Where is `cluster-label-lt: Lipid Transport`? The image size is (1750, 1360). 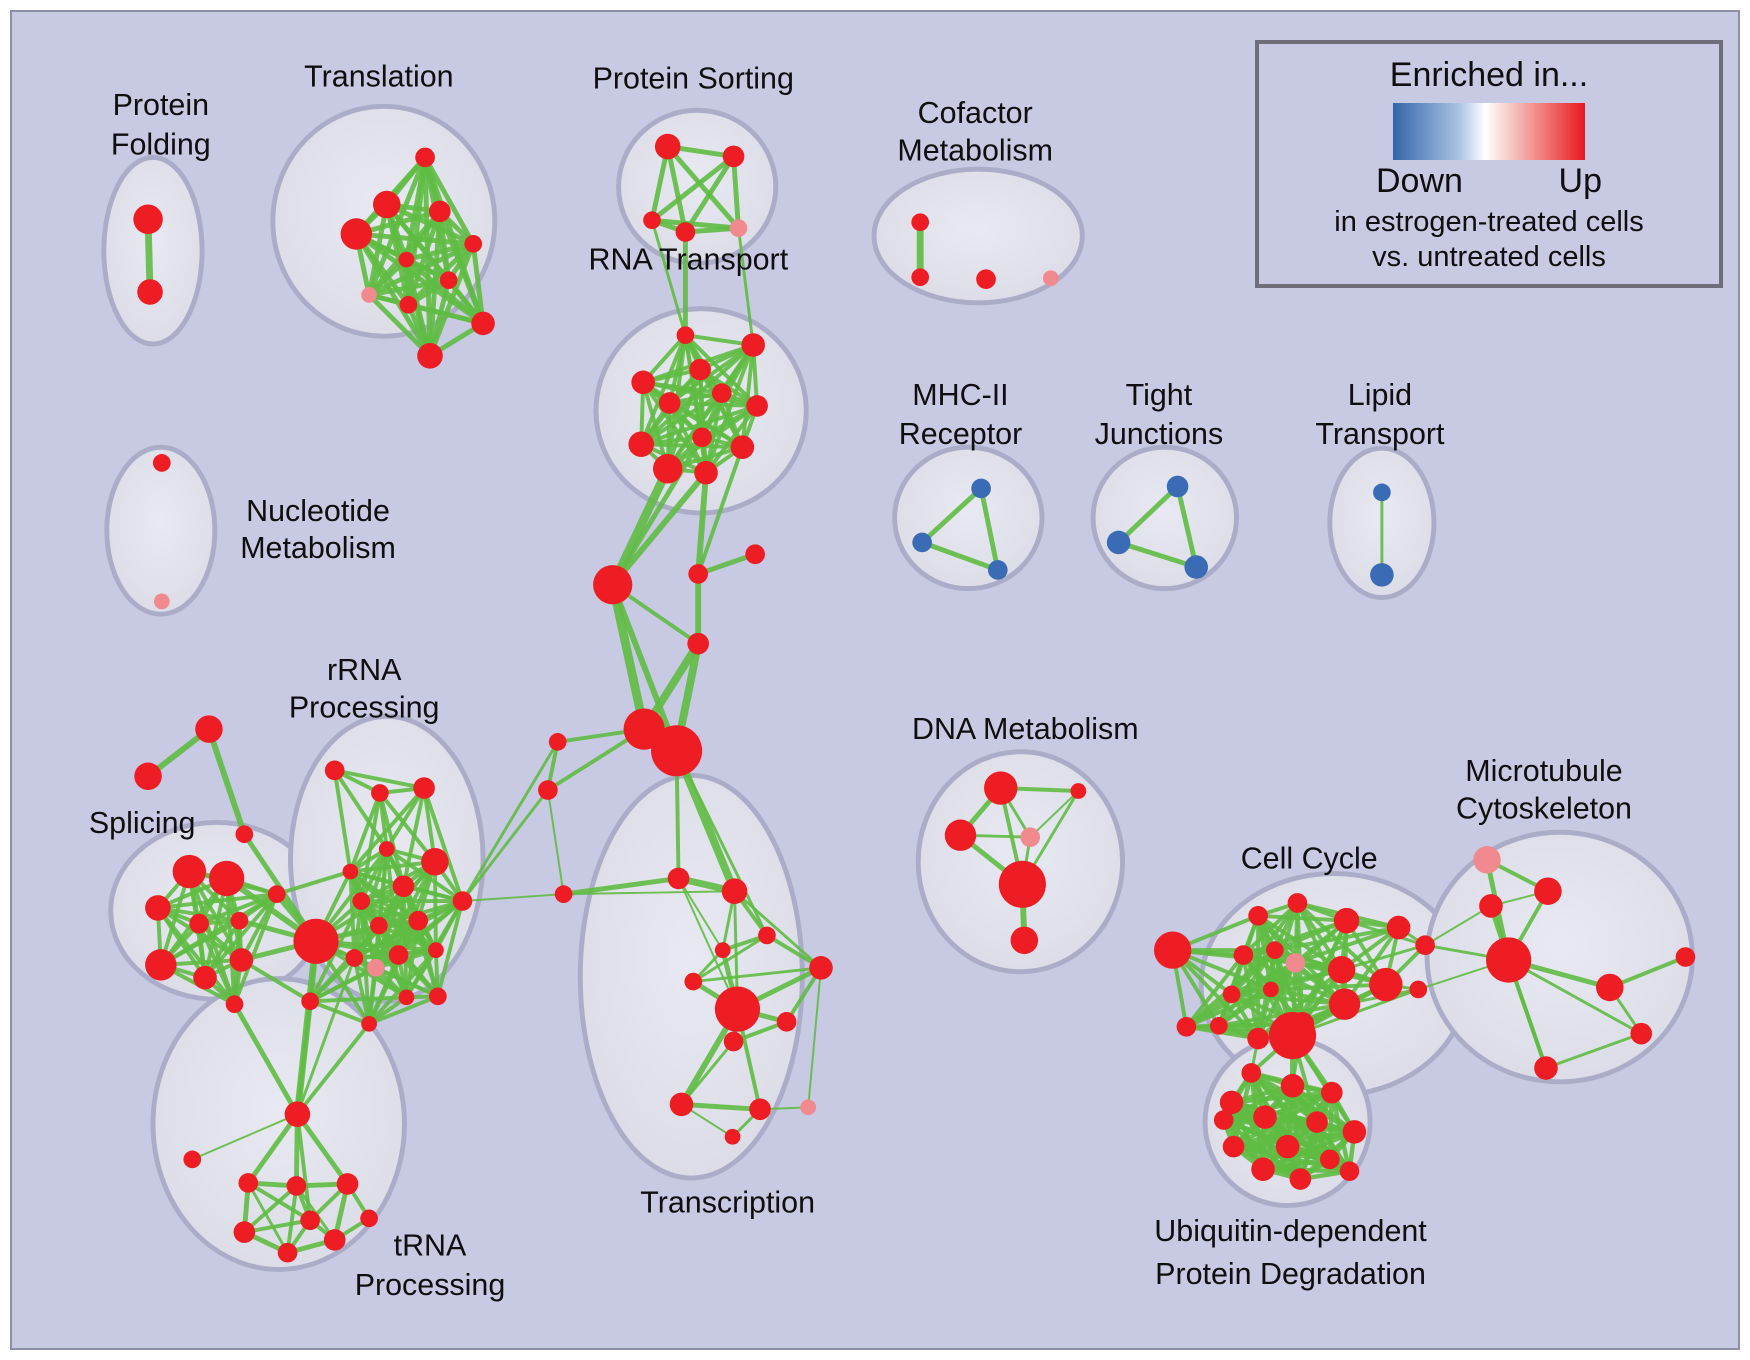 cluster-label-lt: Lipid Transport is located at coordinates (1380, 414).